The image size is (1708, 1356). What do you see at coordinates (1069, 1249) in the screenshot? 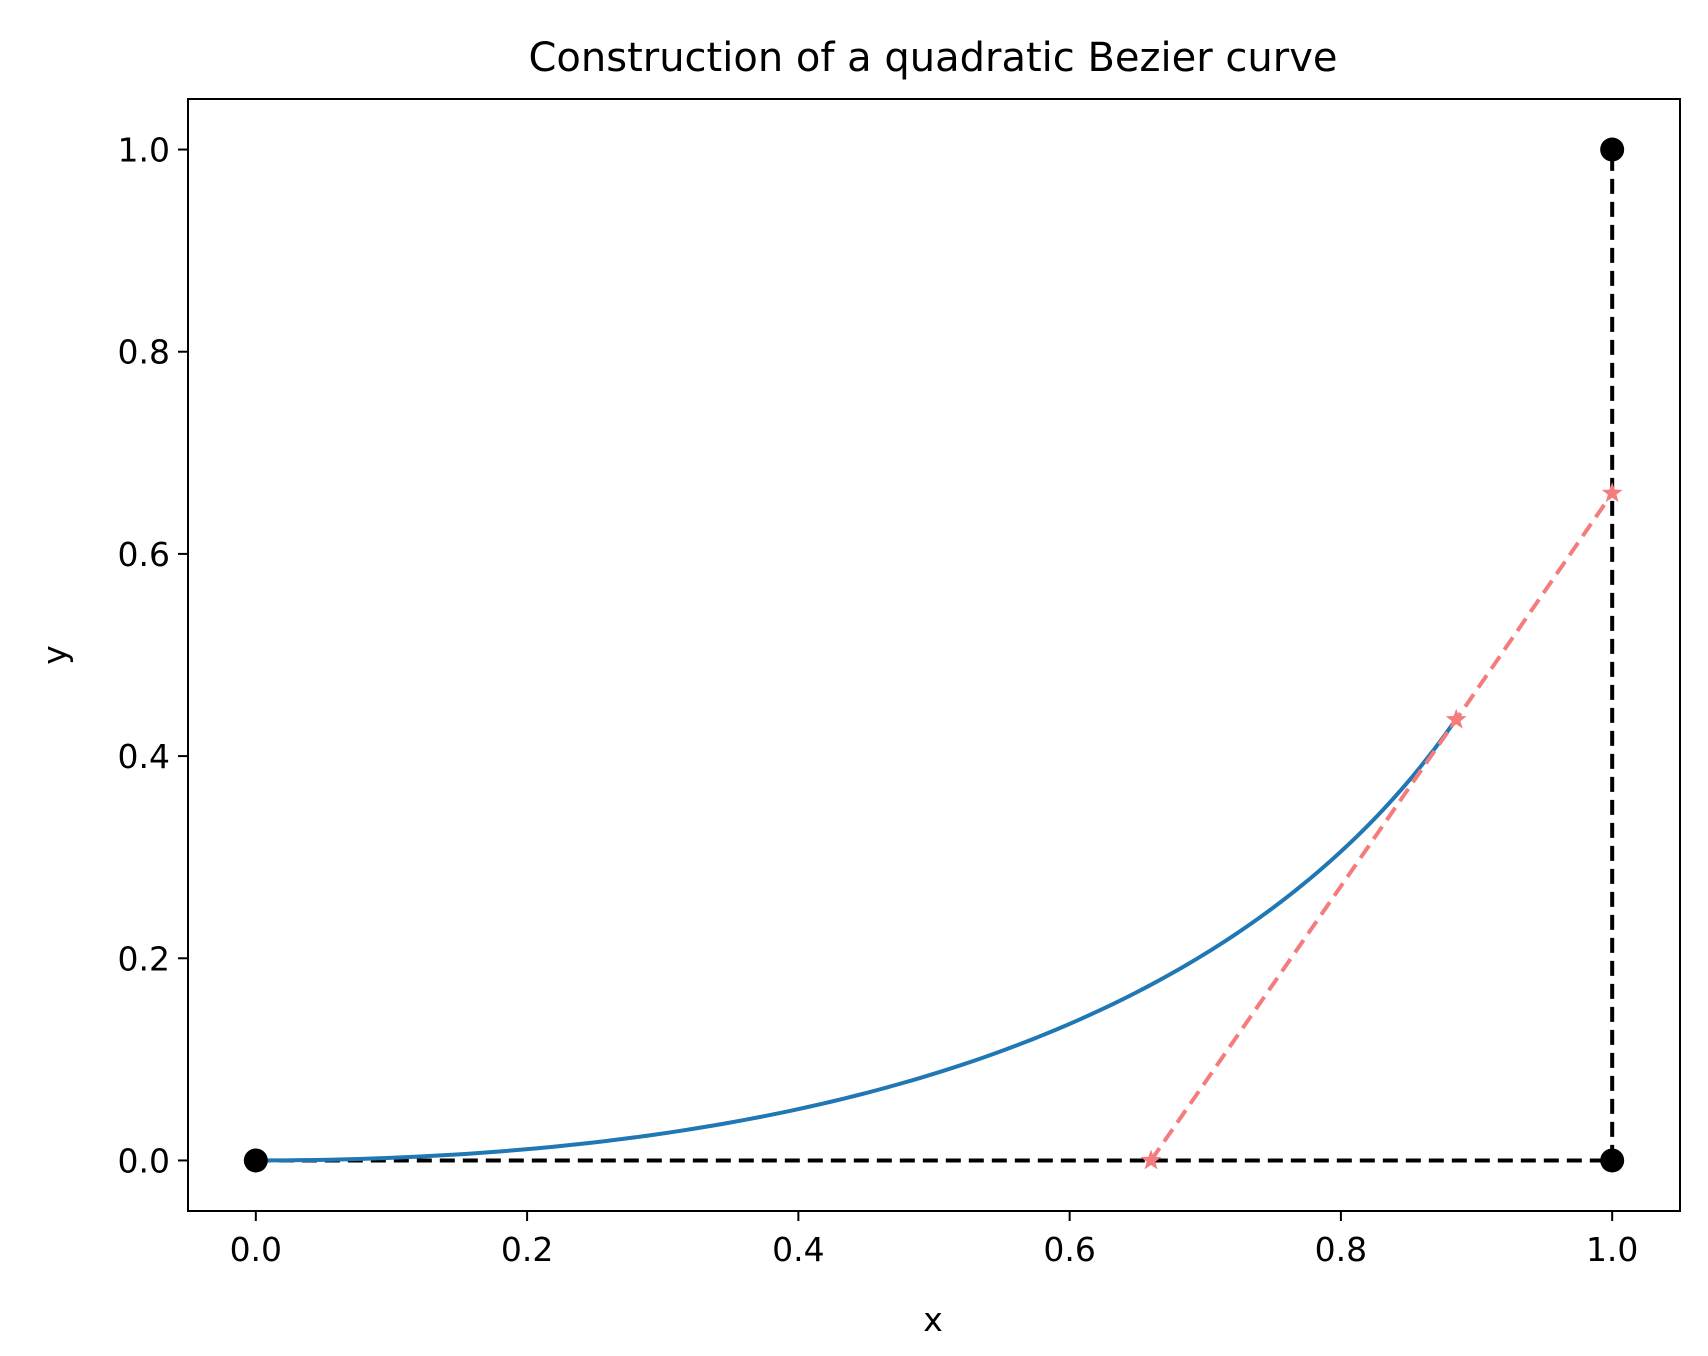
I see `x-tick-label: 0.6` at bounding box center [1069, 1249].